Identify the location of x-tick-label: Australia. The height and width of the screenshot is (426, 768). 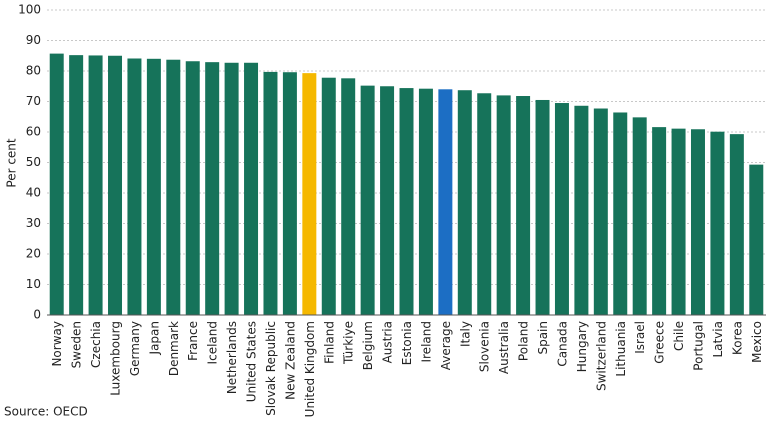
(504, 347).